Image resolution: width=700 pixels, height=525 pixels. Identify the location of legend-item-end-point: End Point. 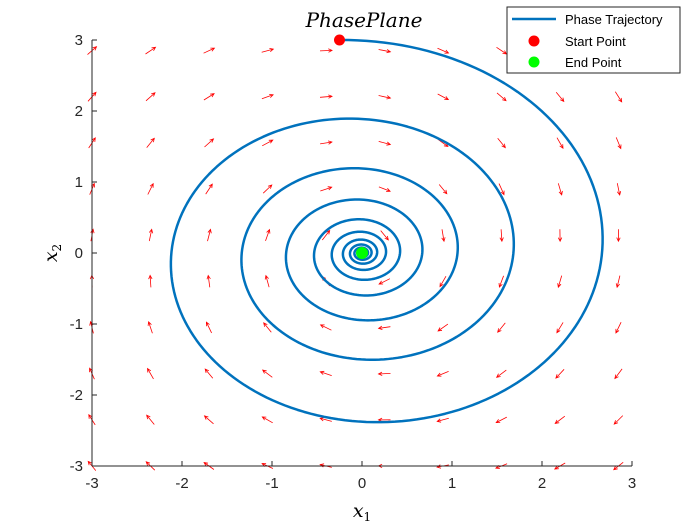
(575, 62).